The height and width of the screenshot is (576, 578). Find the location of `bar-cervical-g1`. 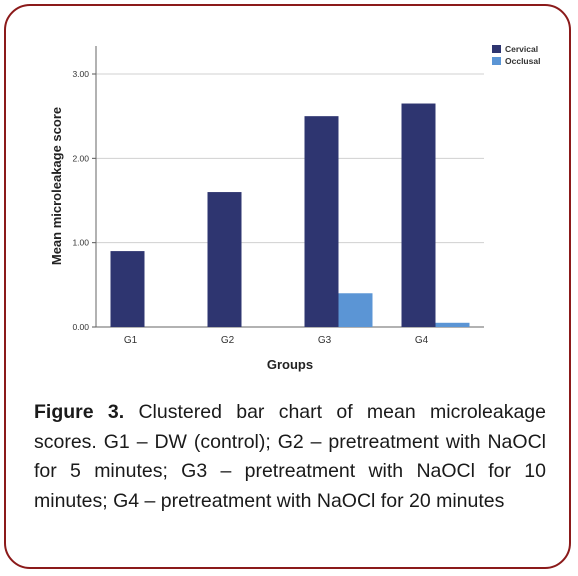

bar-cervical-g1 is located at coordinates (127, 289).